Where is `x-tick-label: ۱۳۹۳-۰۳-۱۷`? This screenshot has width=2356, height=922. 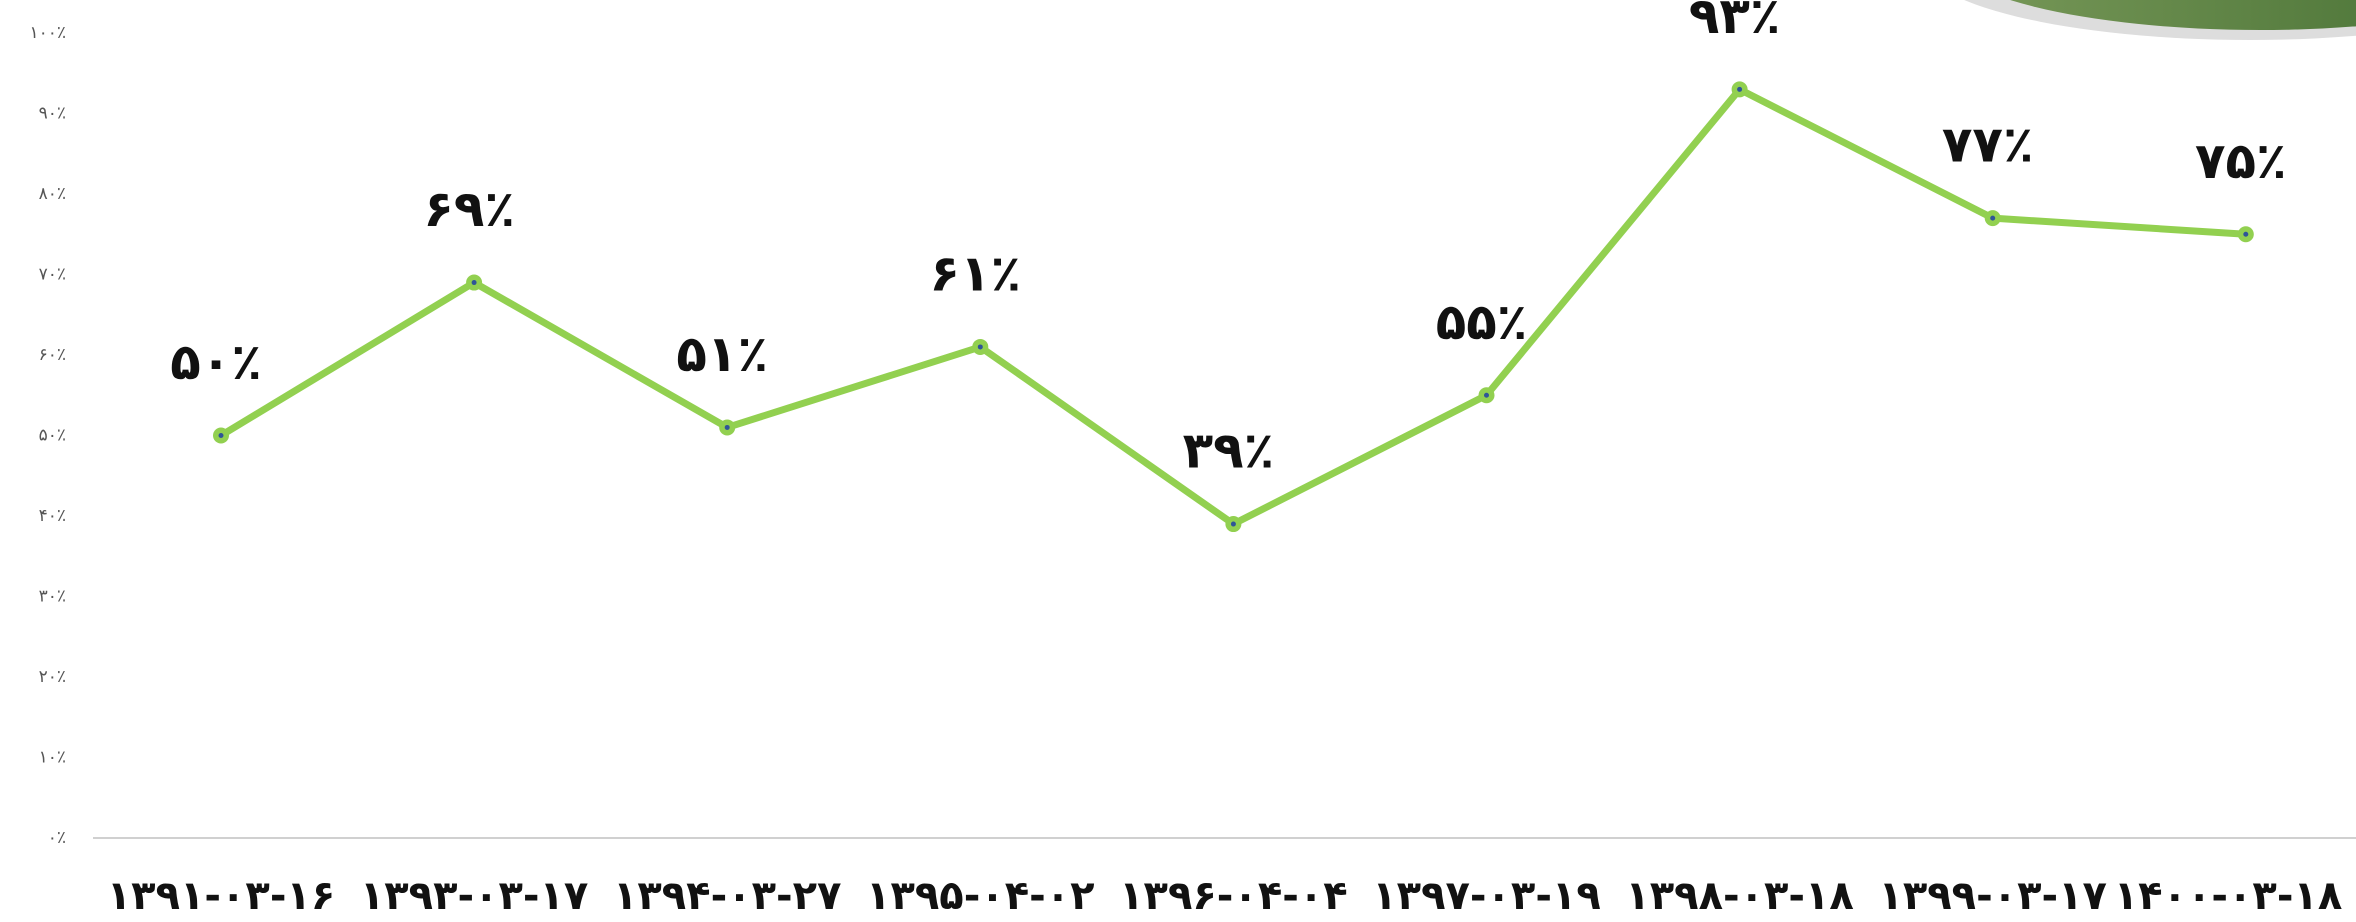
x-tick-label: ۱۳۹۳-۰۳-۱۷ is located at coordinates (474, 896).